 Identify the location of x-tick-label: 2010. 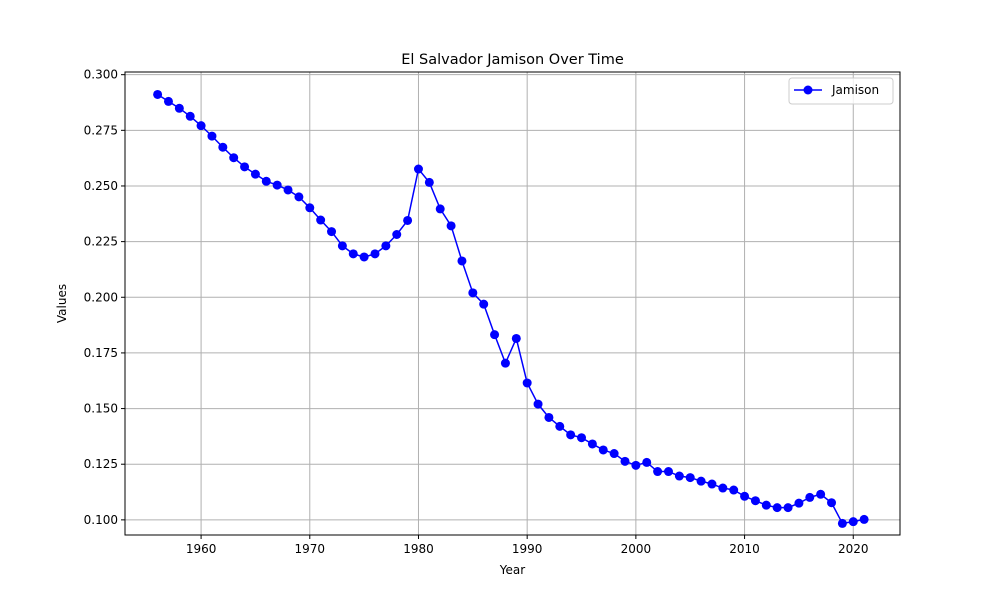
(744, 549).